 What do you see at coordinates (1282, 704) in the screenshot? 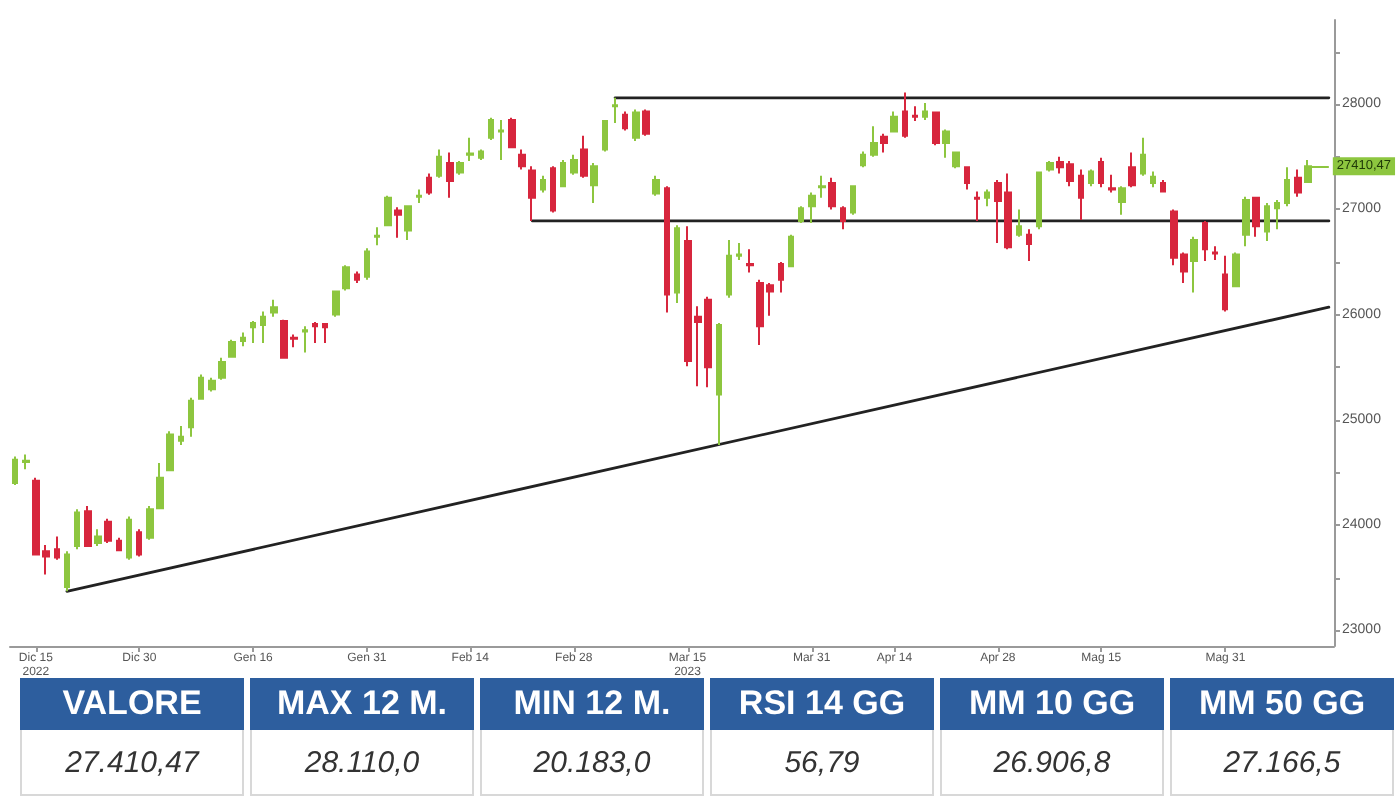
I see `category-label: MM 50 GG` at bounding box center [1282, 704].